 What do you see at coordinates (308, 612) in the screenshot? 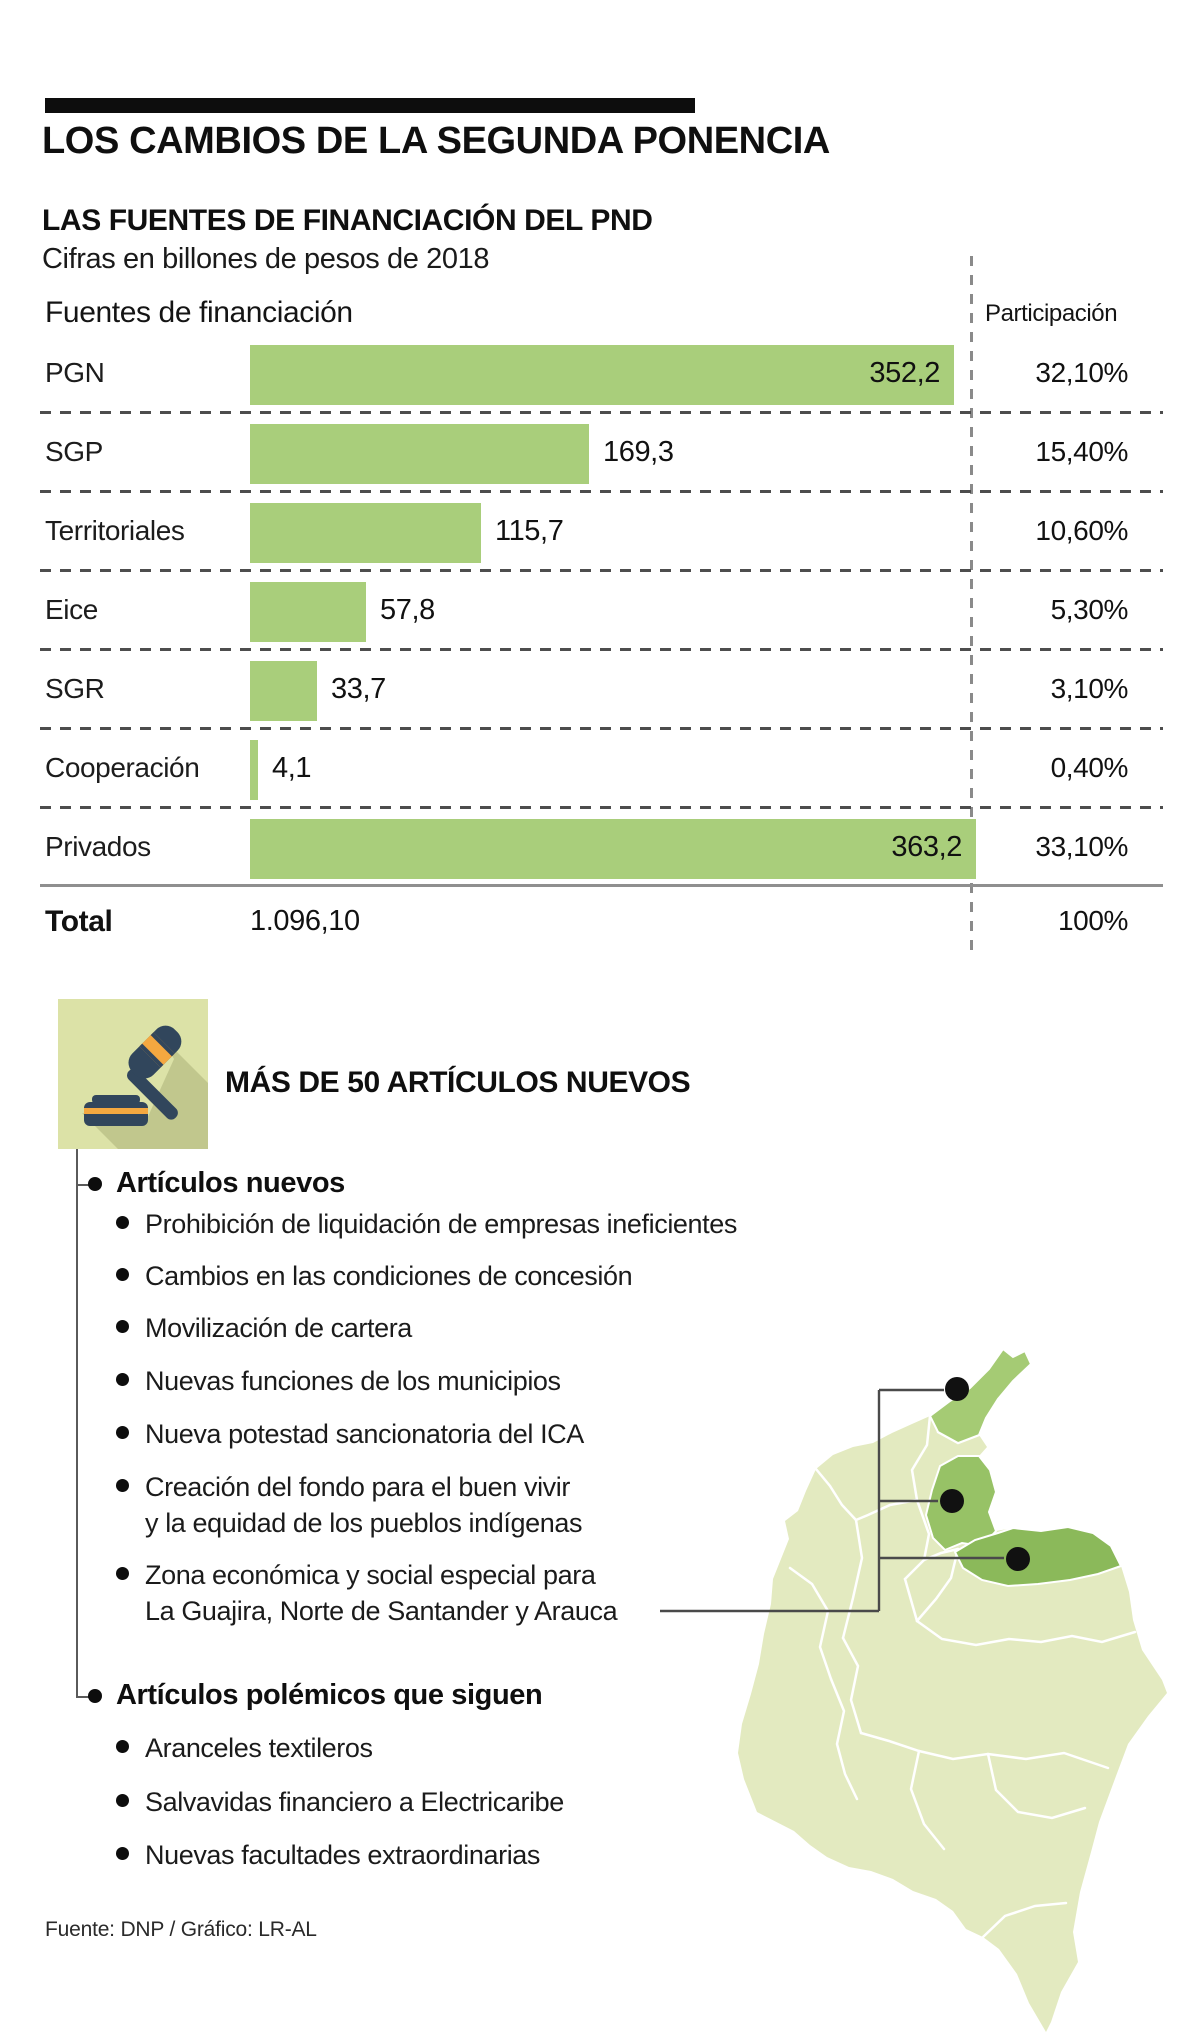
I see `bar-eice` at bounding box center [308, 612].